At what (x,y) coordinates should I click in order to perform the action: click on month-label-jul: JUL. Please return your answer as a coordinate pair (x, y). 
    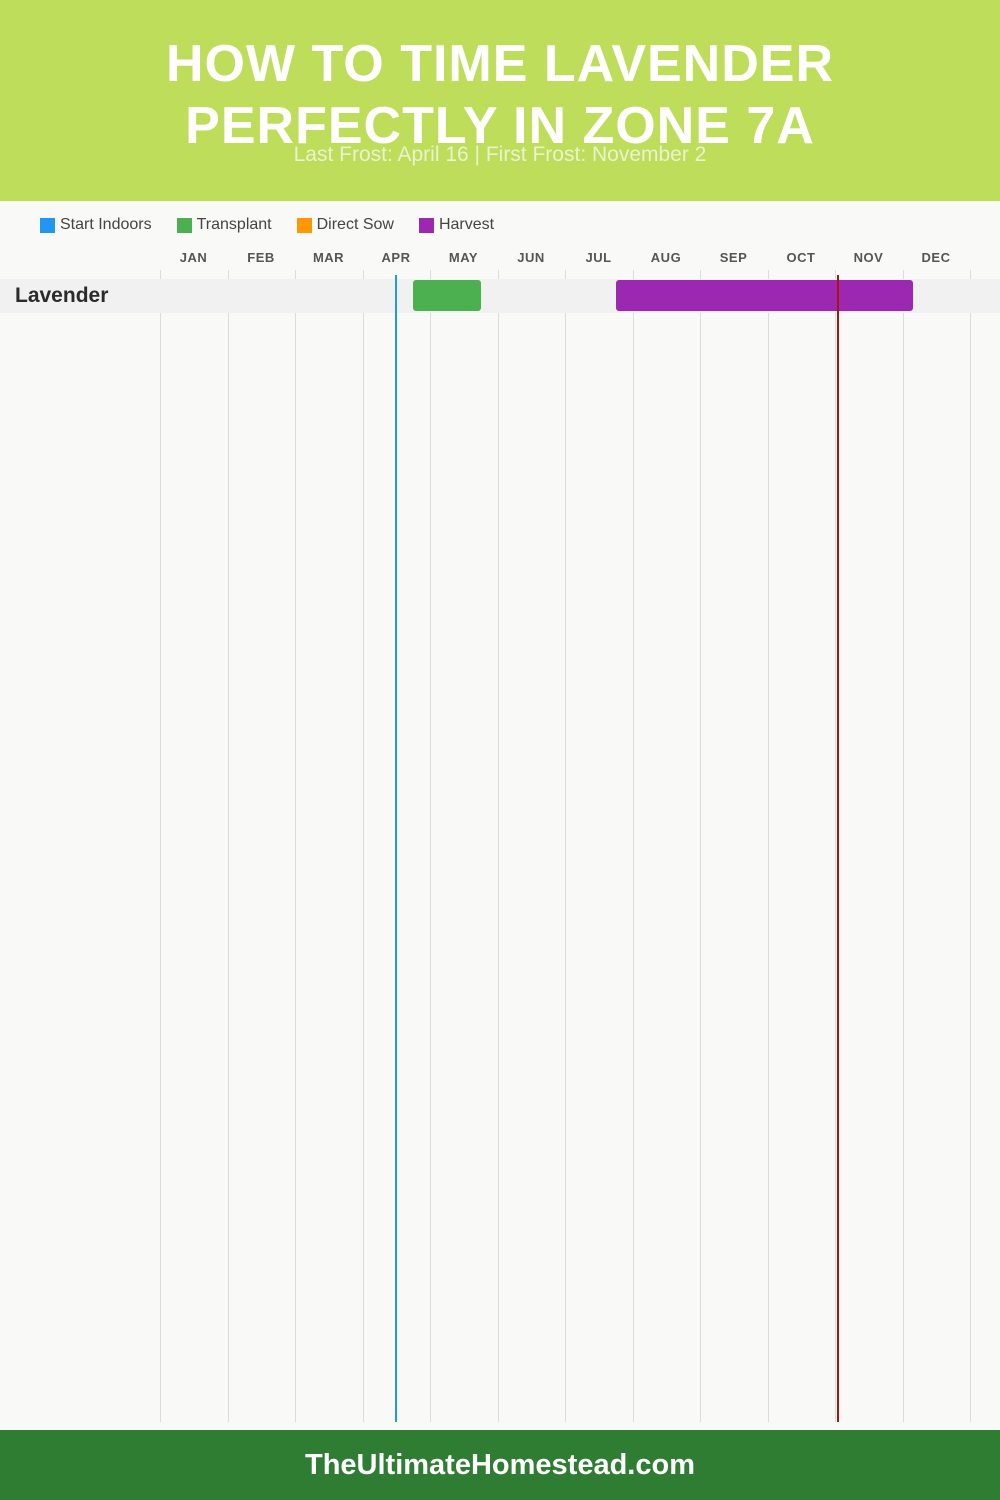
    Looking at the image, I should click on (598, 257).